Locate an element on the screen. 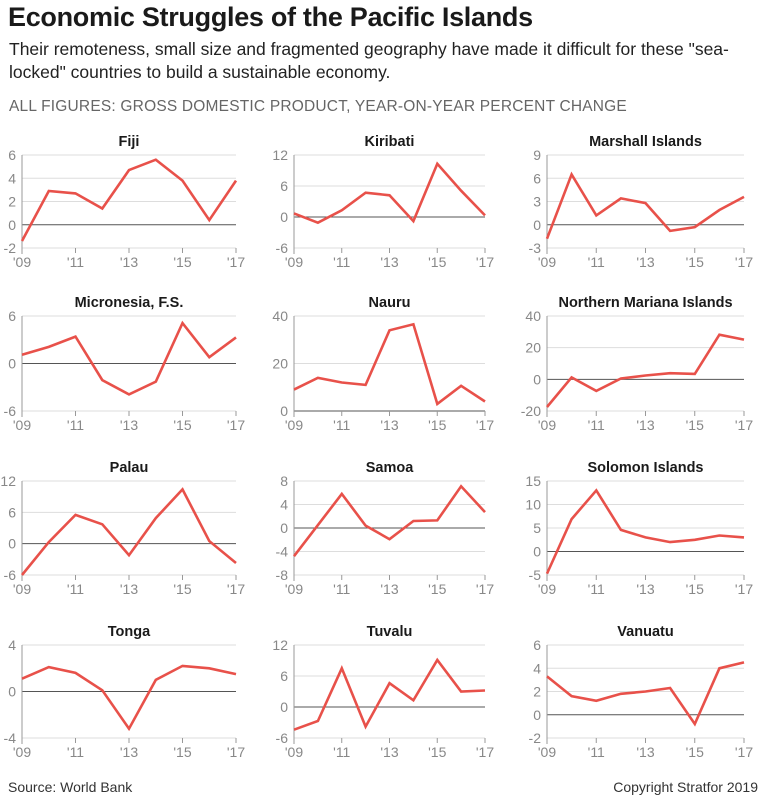 This screenshot has width=766, height=799. chart-title: Micronesia, F.S. is located at coordinates (129, 303).